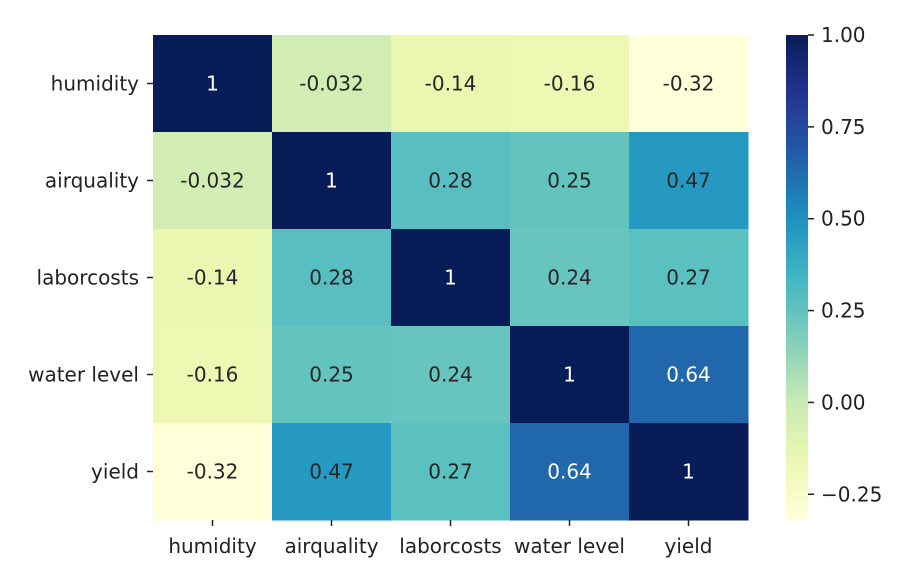  What do you see at coordinates (843, 311) in the screenshot?
I see `colorbar-tick-label: 0.25` at bounding box center [843, 311].